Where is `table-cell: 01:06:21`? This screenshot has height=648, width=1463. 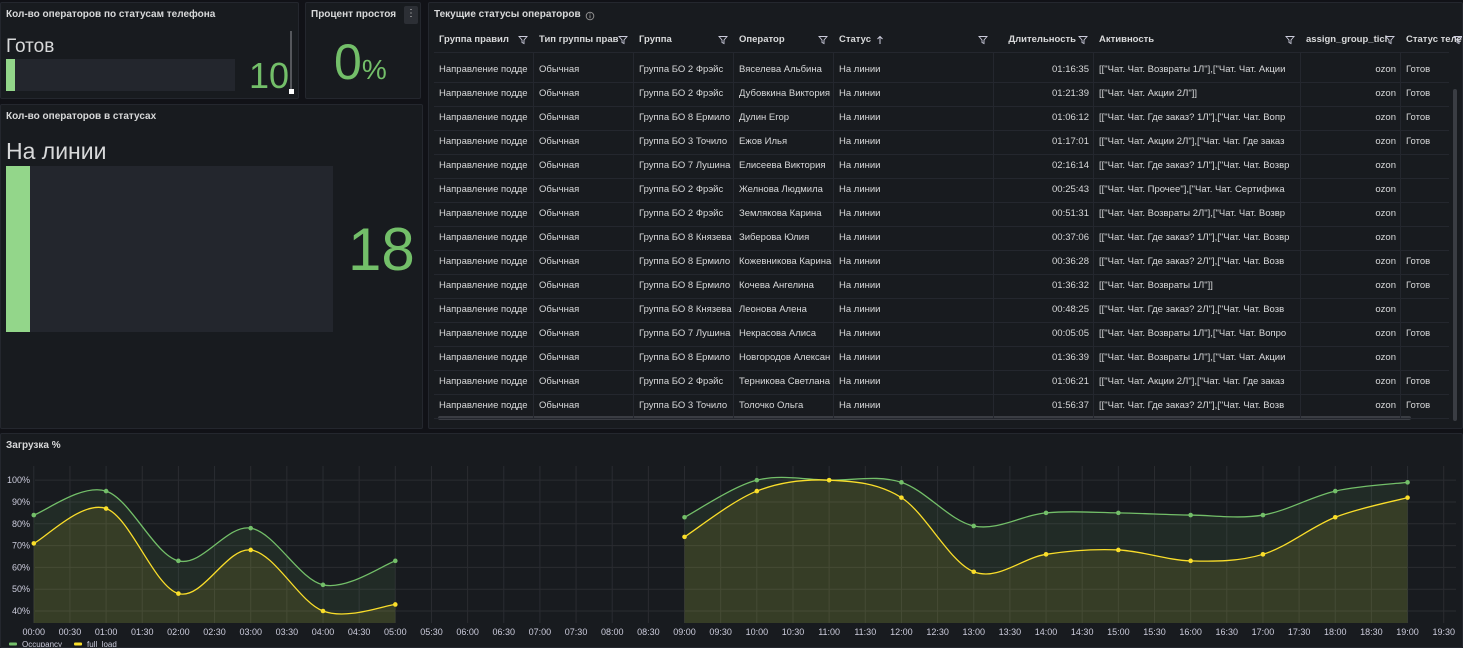
table-cell: 01:06:21 is located at coordinates (1070, 381).